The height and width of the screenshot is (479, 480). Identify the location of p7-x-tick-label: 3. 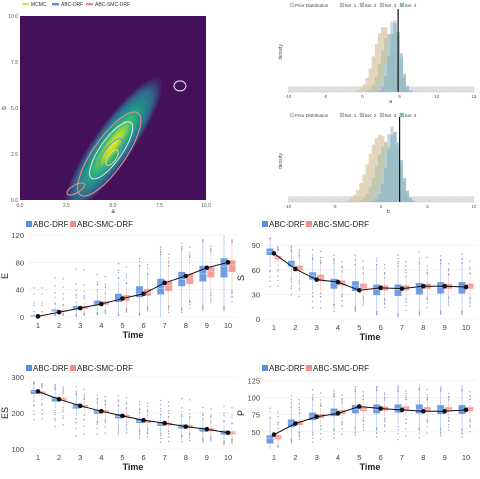
(317, 457).